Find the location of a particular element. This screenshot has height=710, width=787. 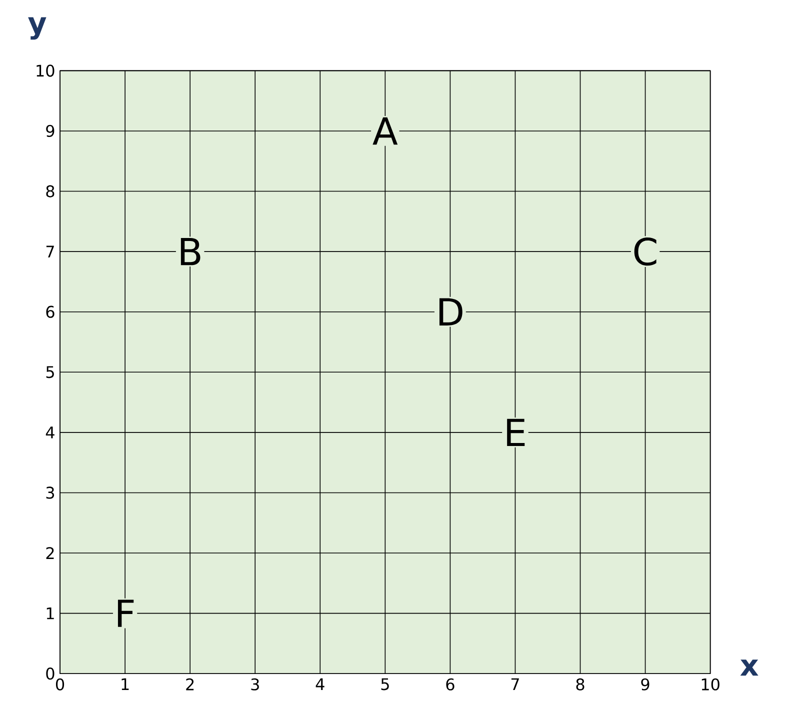

y-tick-label: 8 is located at coordinates (50, 191).